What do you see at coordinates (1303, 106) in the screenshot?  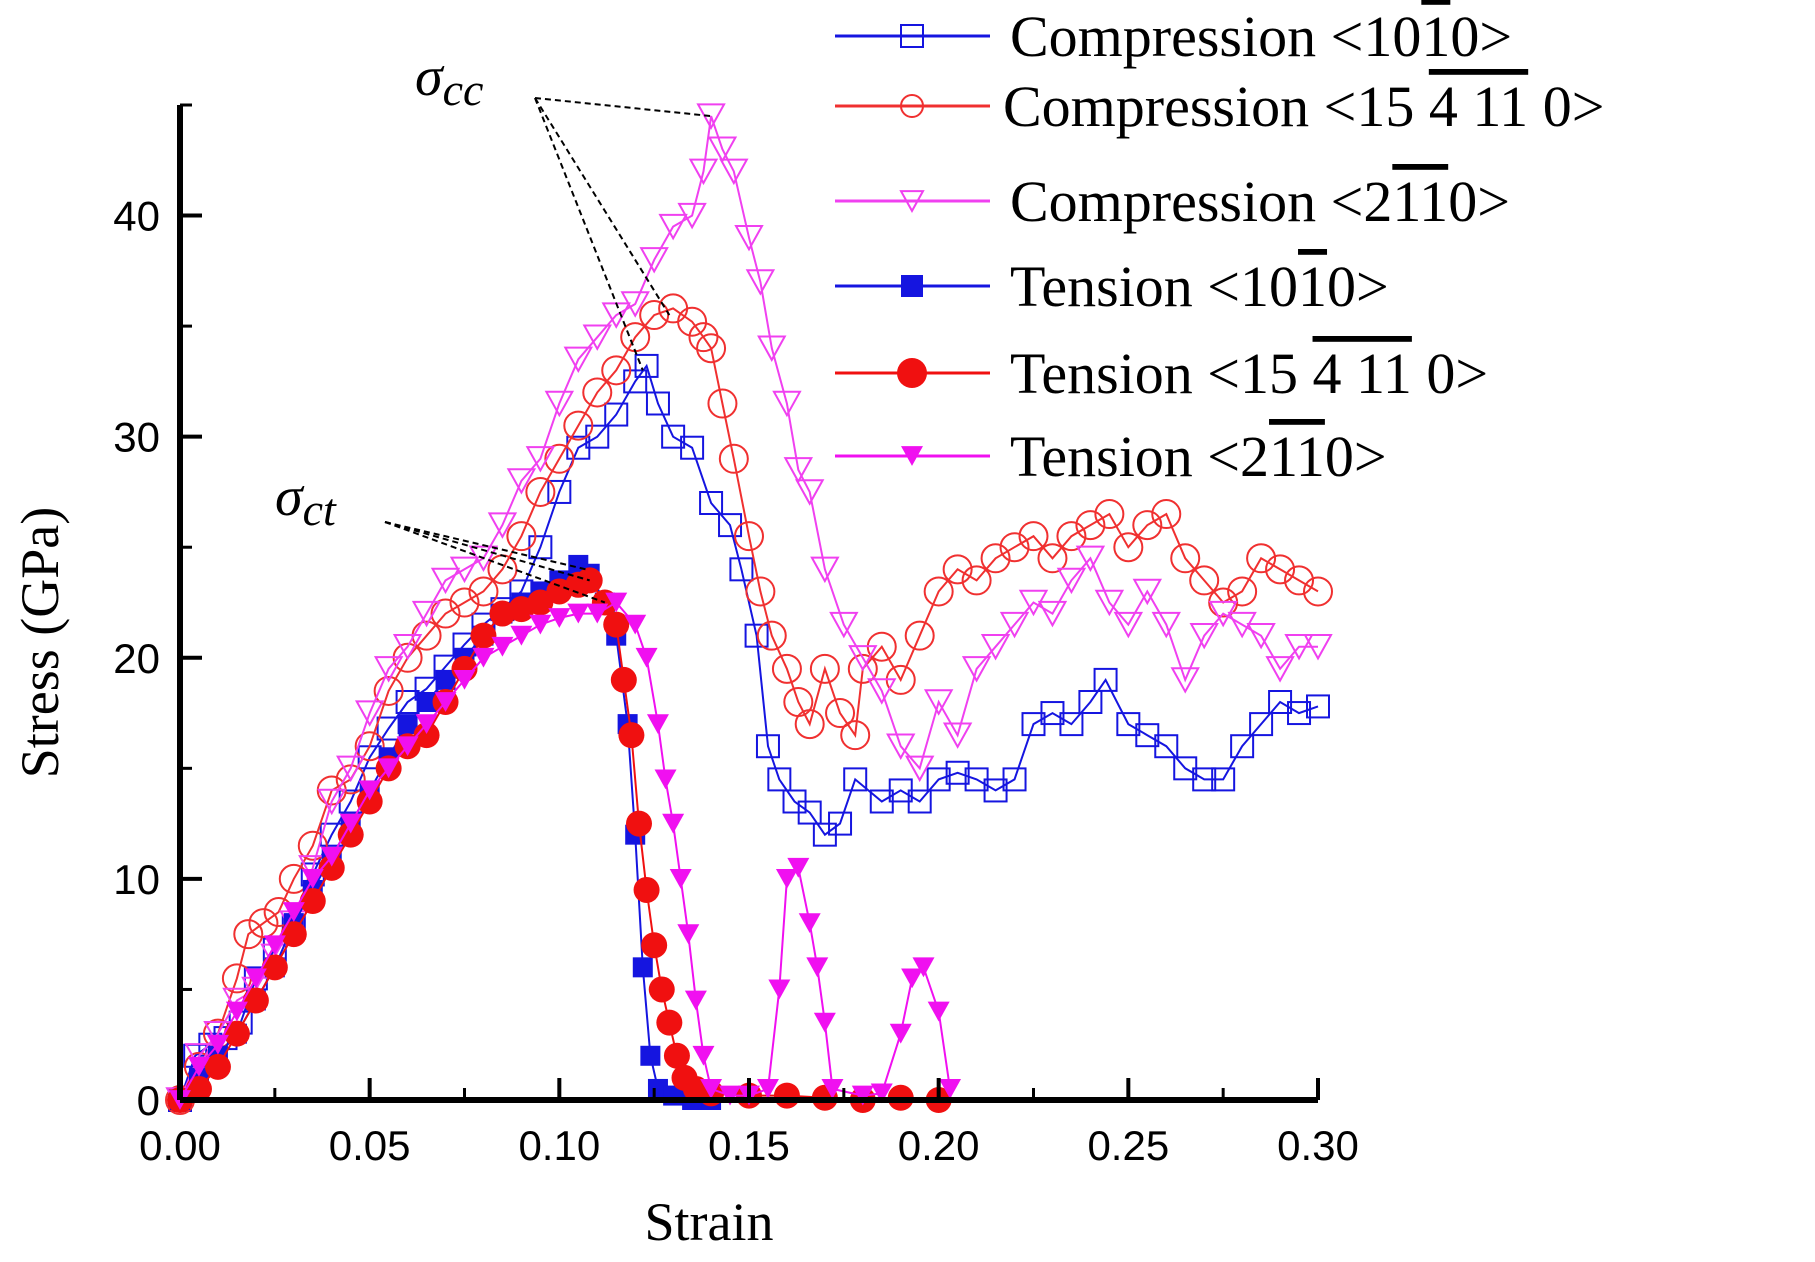 I see `legend-label: Compression <15 4 11 0>` at bounding box center [1303, 106].